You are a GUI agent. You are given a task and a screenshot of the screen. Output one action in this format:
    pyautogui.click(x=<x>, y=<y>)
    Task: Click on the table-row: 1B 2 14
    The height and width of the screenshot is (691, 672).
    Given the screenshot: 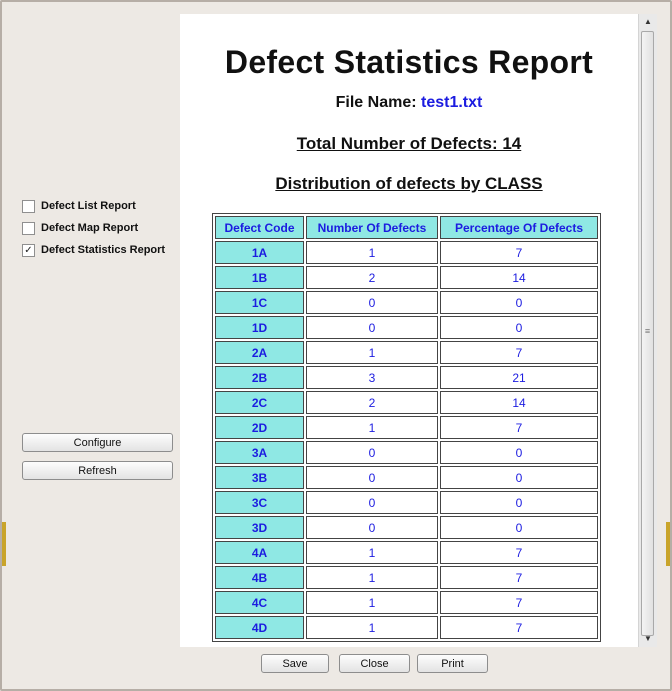 What is the action you would take?
    pyautogui.click(x=406, y=277)
    